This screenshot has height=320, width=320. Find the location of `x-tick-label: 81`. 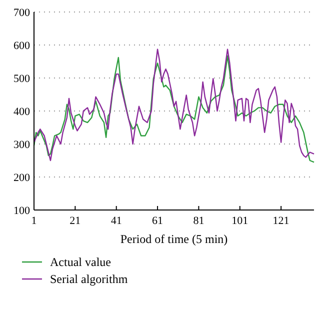

x-tick-label: 81 is located at coordinates (198, 221).